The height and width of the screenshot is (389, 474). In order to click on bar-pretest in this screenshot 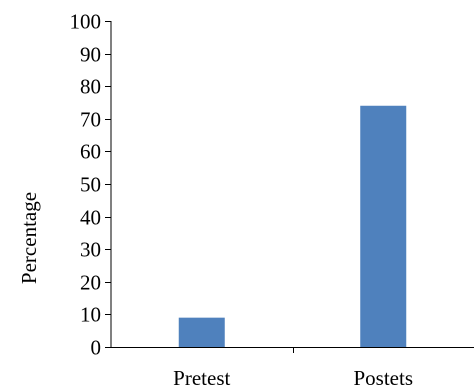, I will do `click(201, 332)`.